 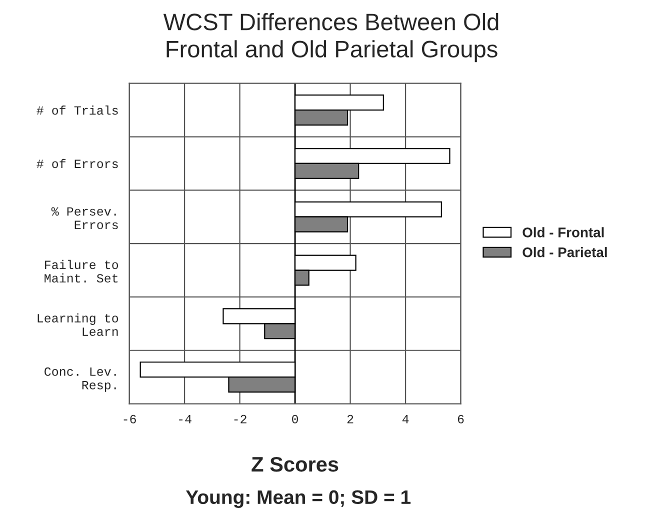 I want to click on x-tick-label: -2, so click(x=240, y=419).